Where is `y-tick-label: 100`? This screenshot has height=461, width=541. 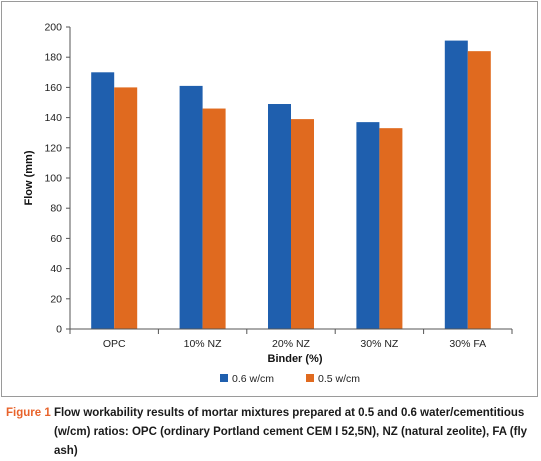
y-tick-label: 100 is located at coordinates (53, 179).